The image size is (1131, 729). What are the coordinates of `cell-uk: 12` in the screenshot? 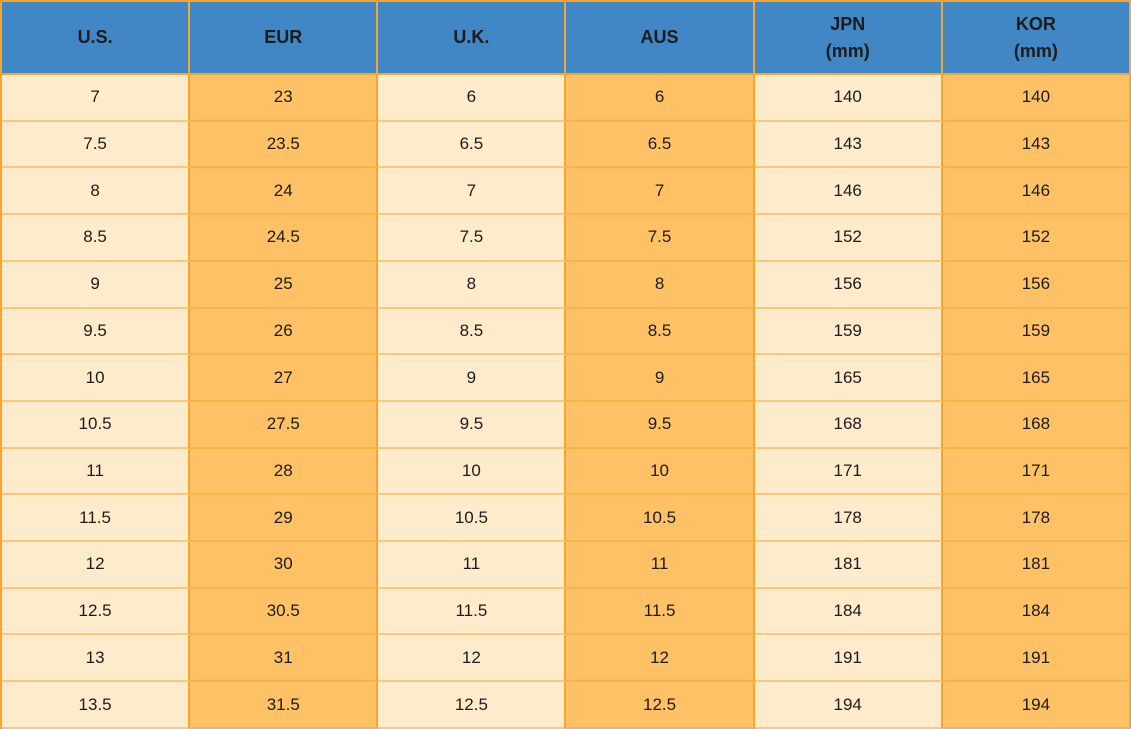 It's located at (472, 659).